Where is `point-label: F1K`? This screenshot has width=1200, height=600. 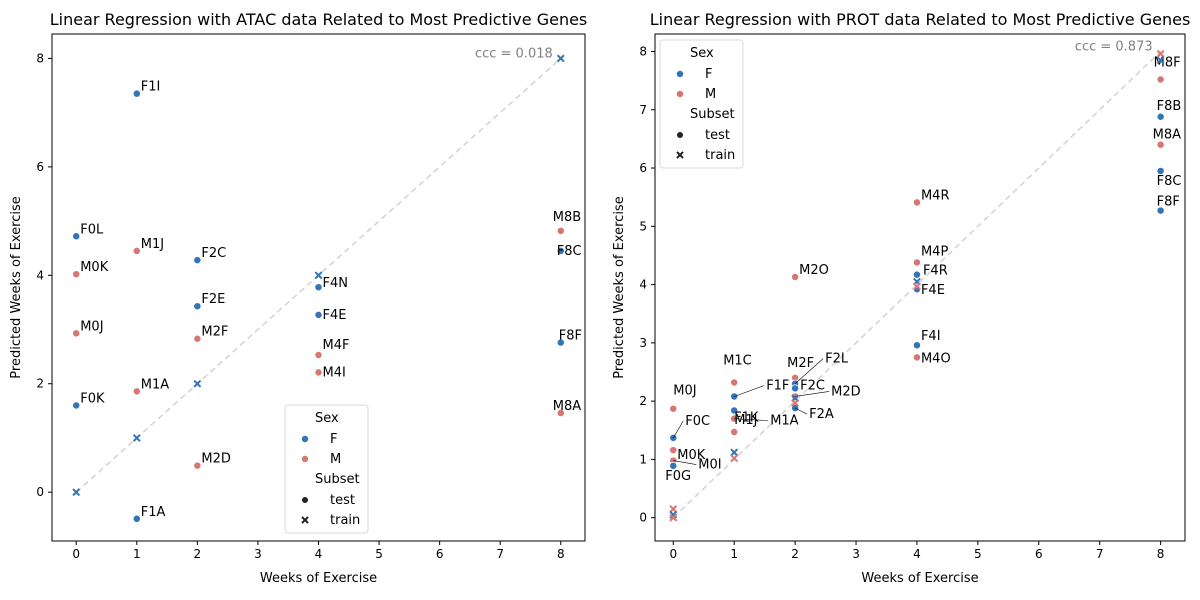 point-label: F1K is located at coordinates (746, 417).